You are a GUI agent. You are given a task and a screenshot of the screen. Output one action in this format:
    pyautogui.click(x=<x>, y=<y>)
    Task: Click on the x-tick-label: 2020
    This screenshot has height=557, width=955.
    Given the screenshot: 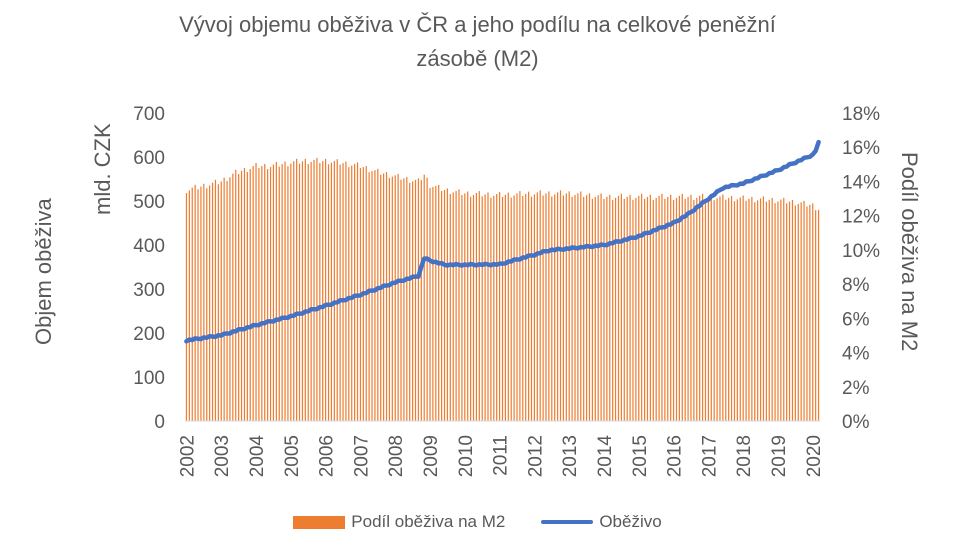 What is the action you would take?
    pyautogui.click(x=814, y=456)
    